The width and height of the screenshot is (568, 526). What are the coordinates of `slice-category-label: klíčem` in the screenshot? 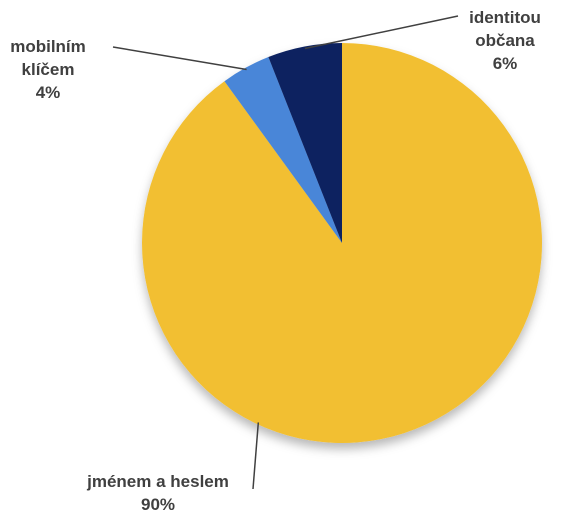 It's located at (48, 69).